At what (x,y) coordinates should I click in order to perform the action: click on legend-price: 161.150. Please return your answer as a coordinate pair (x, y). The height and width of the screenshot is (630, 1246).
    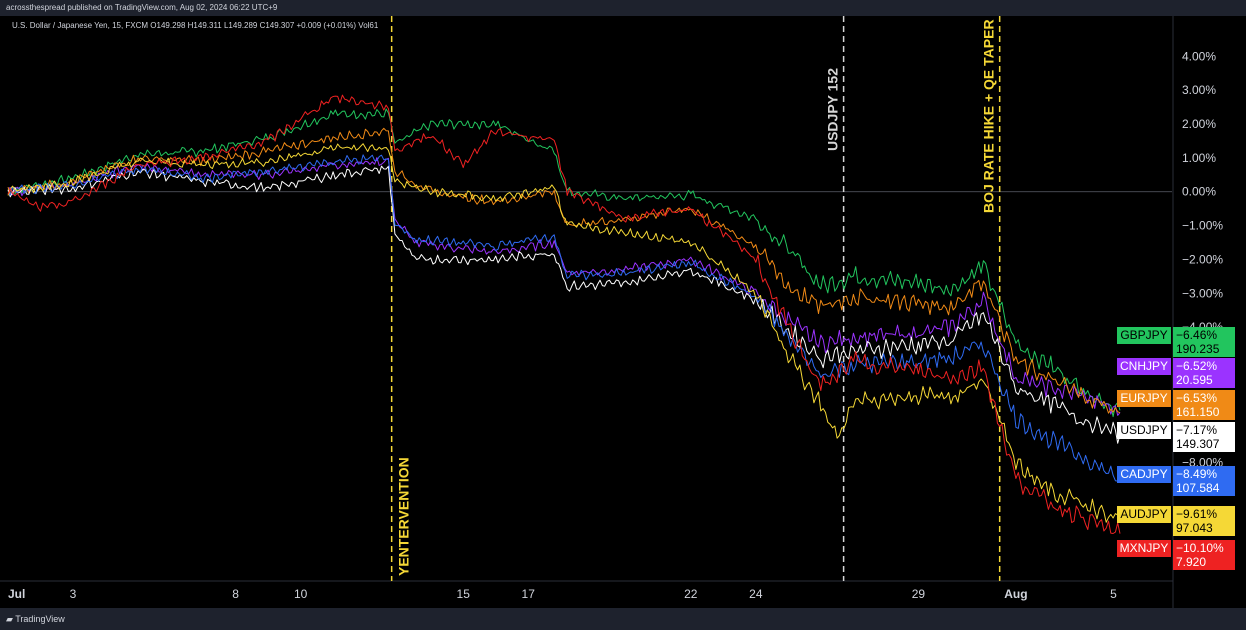
    Looking at the image, I should click on (1204, 412).